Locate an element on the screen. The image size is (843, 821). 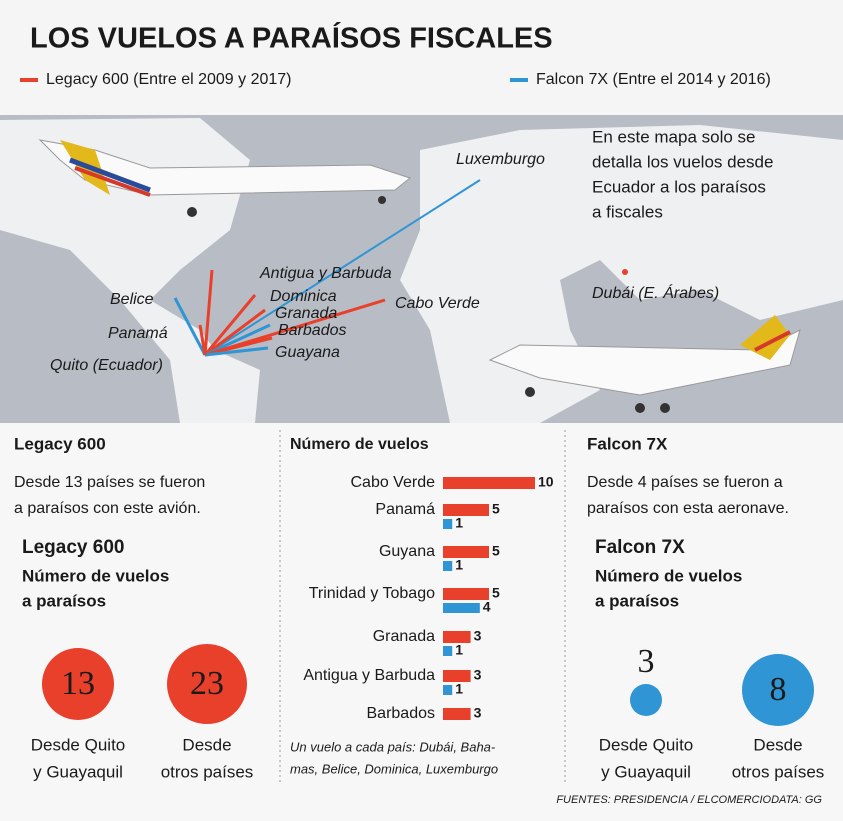
category-label: Trinidad y Tobago is located at coordinates (372, 593).